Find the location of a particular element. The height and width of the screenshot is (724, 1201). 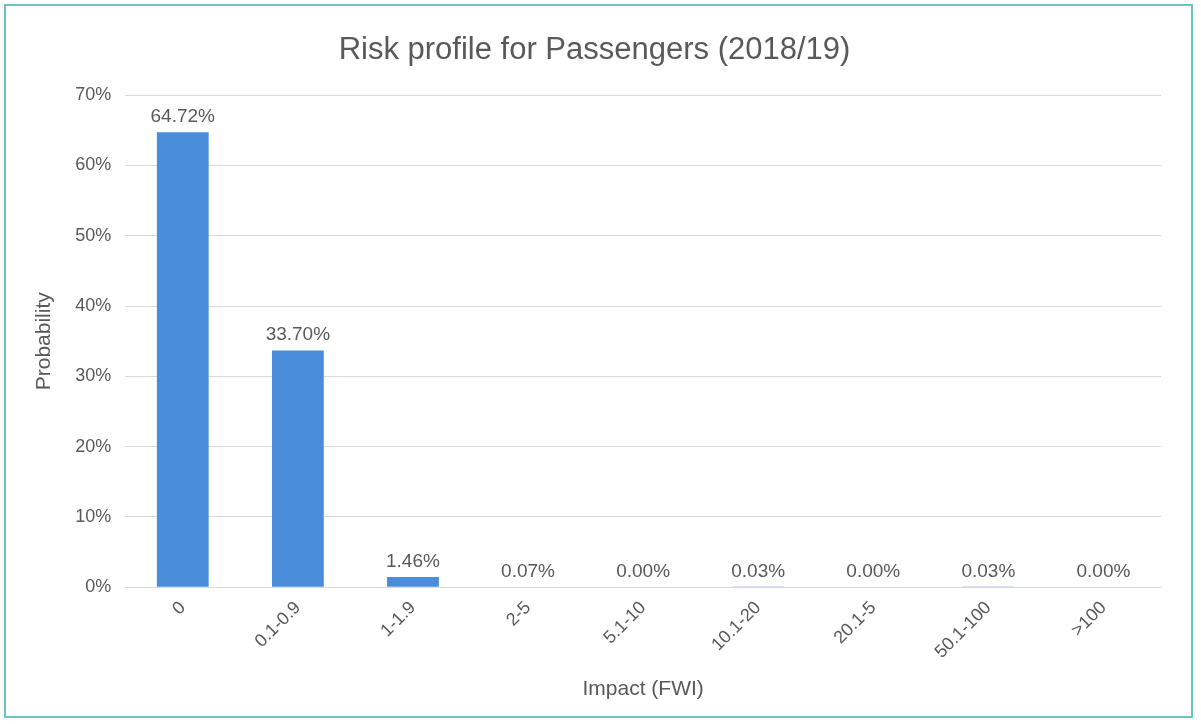

y-axis-title: Probability is located at coordinates (43, 341).